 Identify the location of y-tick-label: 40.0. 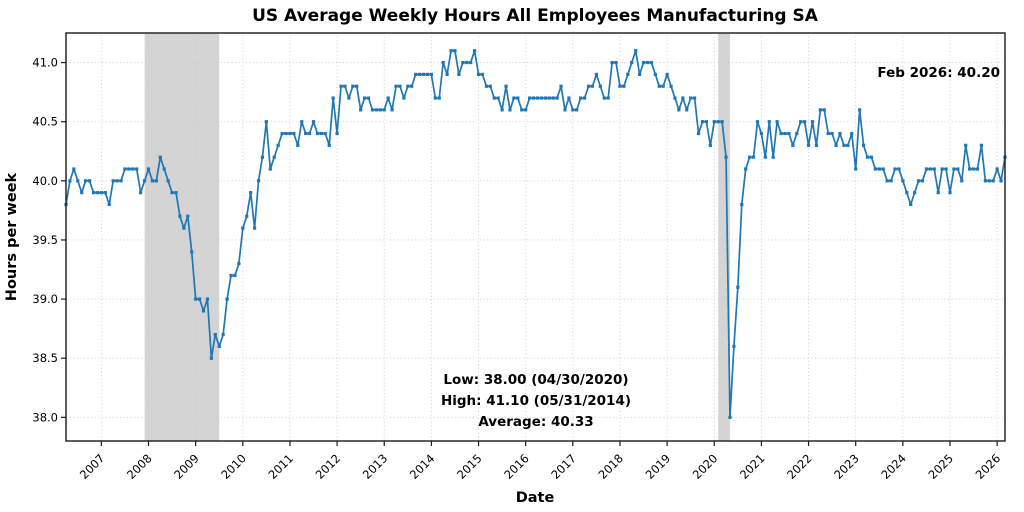
(45, 181).